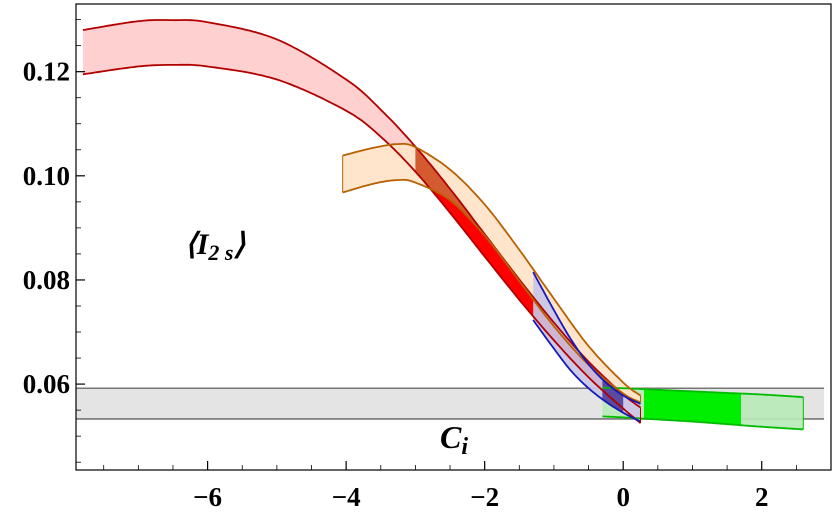 The width and height of the screenshot is (834, 520). I want to click on blue-band-upper-edge, so click(586, 338).